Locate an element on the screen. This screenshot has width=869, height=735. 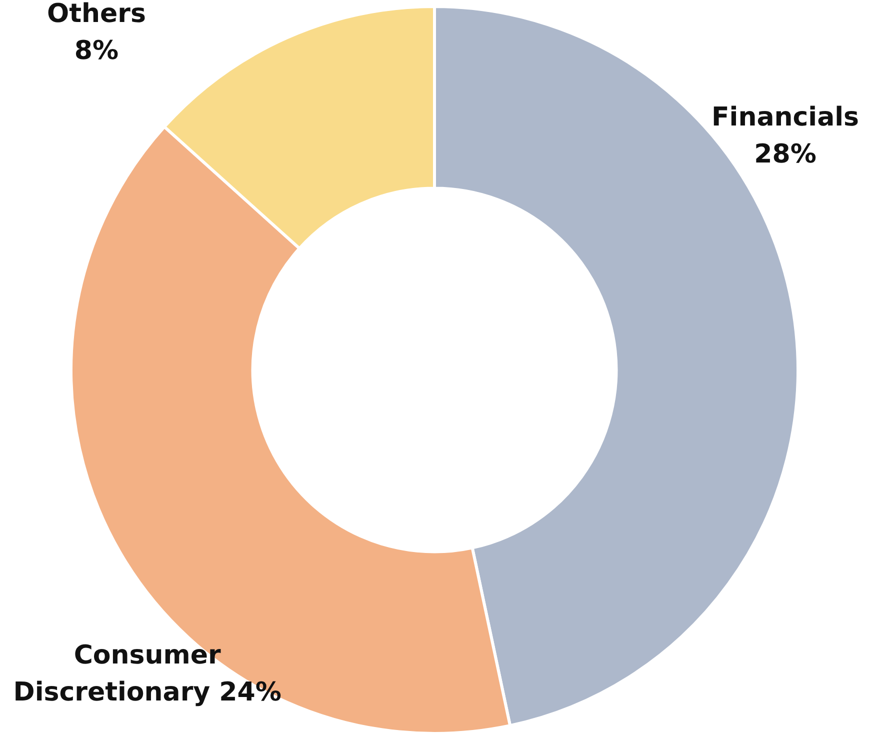
data-label: 28% is located at coordinates (785, 155).